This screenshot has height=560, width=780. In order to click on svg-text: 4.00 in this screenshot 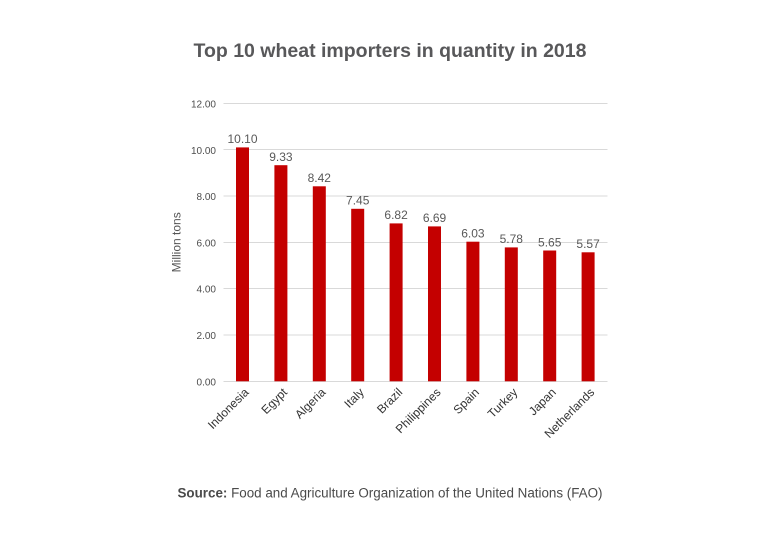, I will do `click(207, 290)`.